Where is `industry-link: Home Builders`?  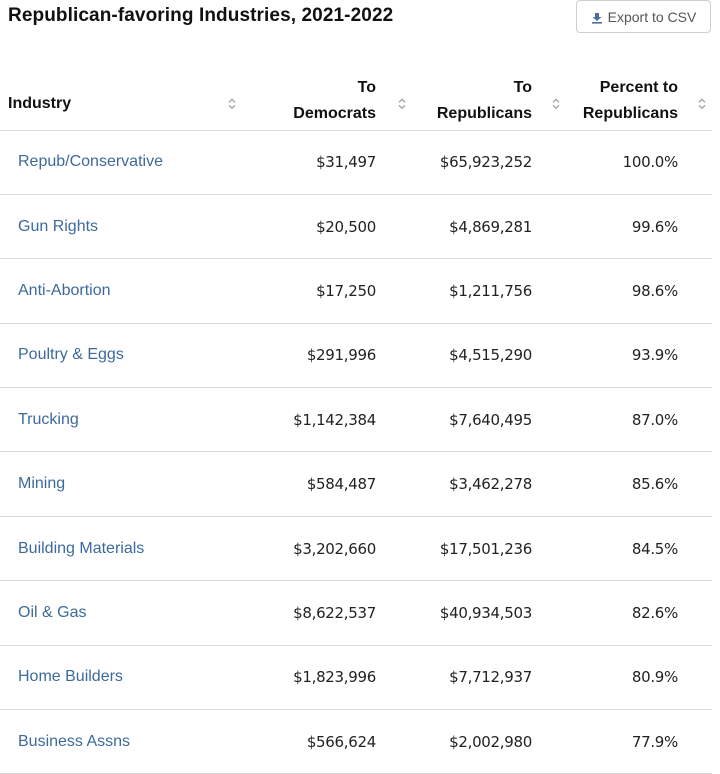 industry-link: Home Builders is located at coordinates (70, 677).